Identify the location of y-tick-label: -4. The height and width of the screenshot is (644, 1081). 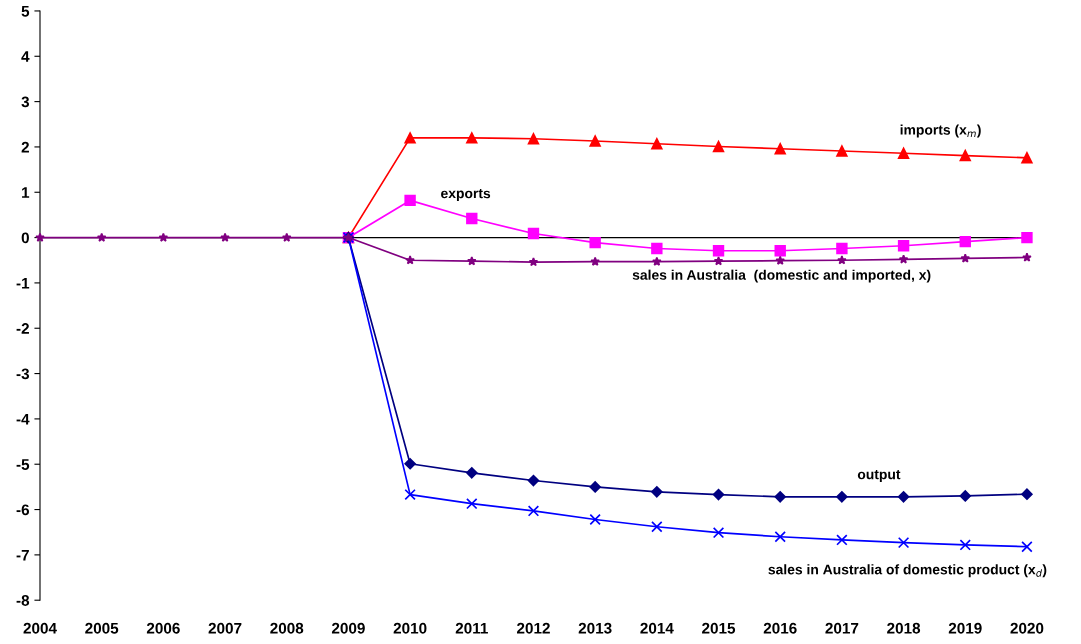
(23, 419).